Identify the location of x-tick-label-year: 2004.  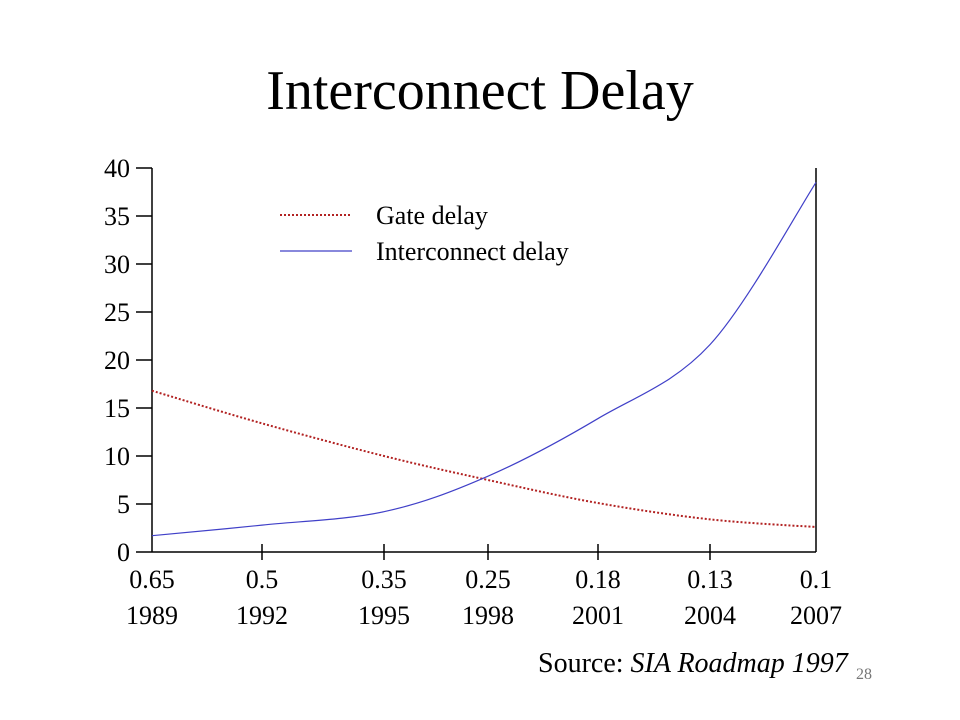
(710, 615).